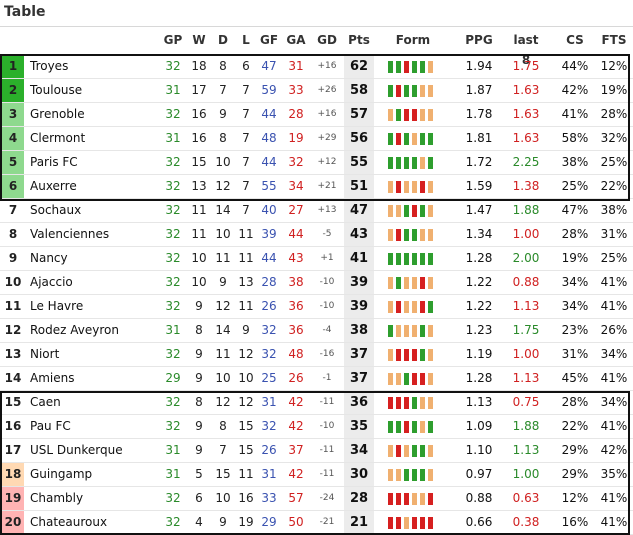  Describe the element at coordinates (316, 259) in the screenshot. I see `table-row: 9 Nancy 32 10 11 11 44 43 +1 41 1.28 2.00 19% 25%` at that location.